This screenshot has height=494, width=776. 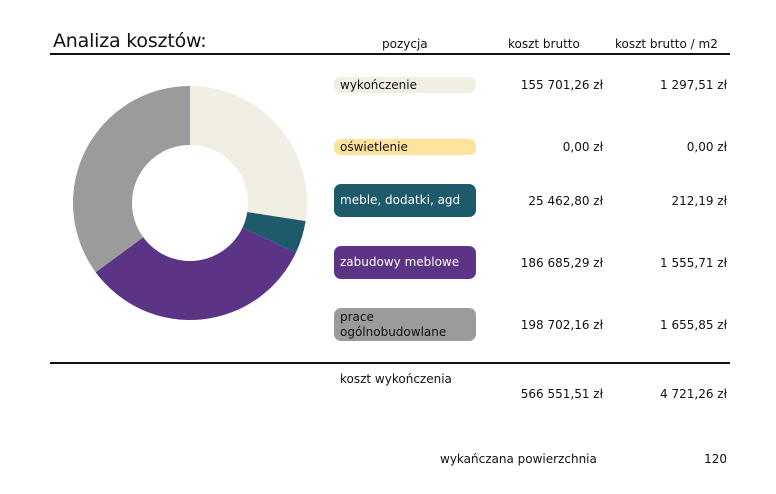 I want to click on cost-donut-chart, so click(x=189, y=203).